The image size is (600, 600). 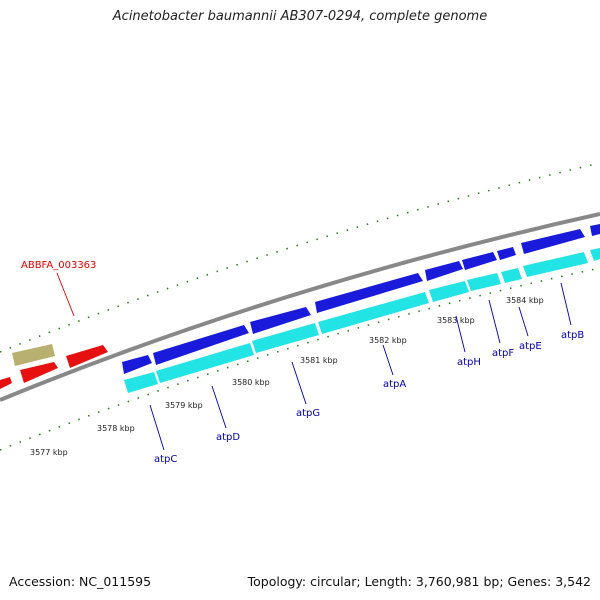 What do you see at coordinates (394, 384) in the screenshot?
I see `gene-label: atpA` at bounding box center [394, 384].